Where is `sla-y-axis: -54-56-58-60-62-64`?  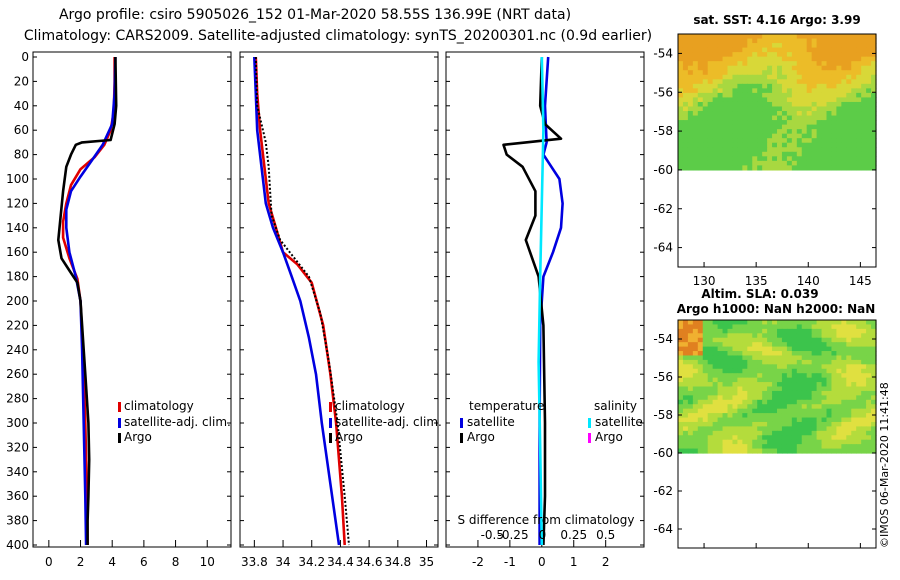
sla-y-axis: -54-56-58-60-62-64 is located at coordinates (764, 434).